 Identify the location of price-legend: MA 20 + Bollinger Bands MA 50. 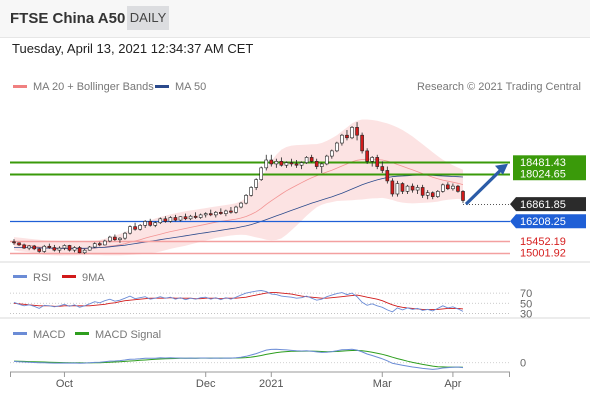
(109, 87).